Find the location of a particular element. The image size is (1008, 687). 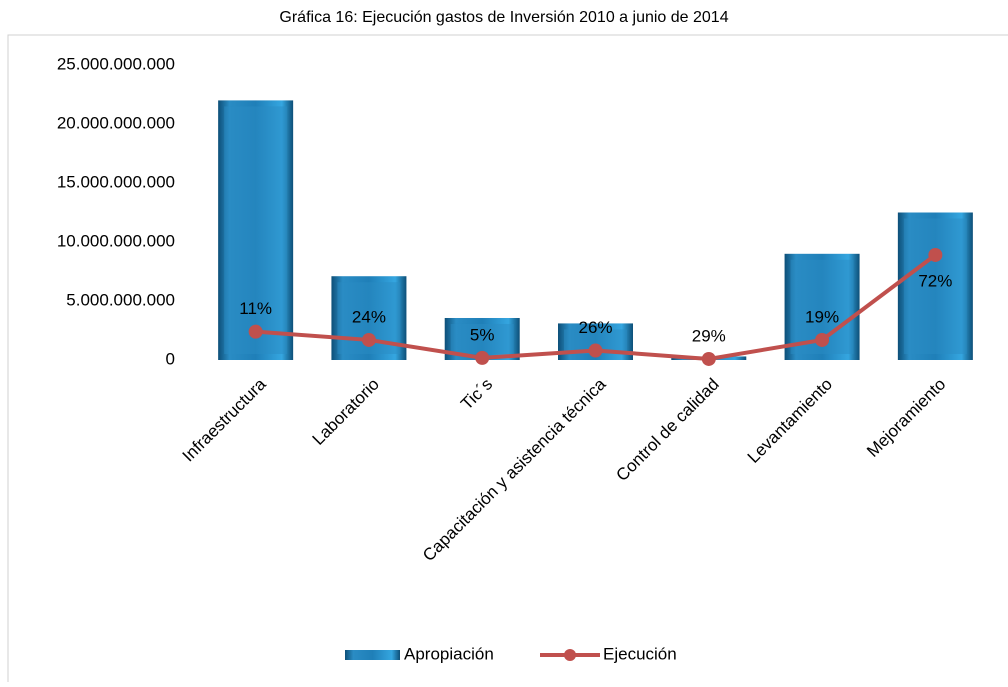

x-tick-group: Capacitación y asistencia técnica is located at coordinates (514, 469).